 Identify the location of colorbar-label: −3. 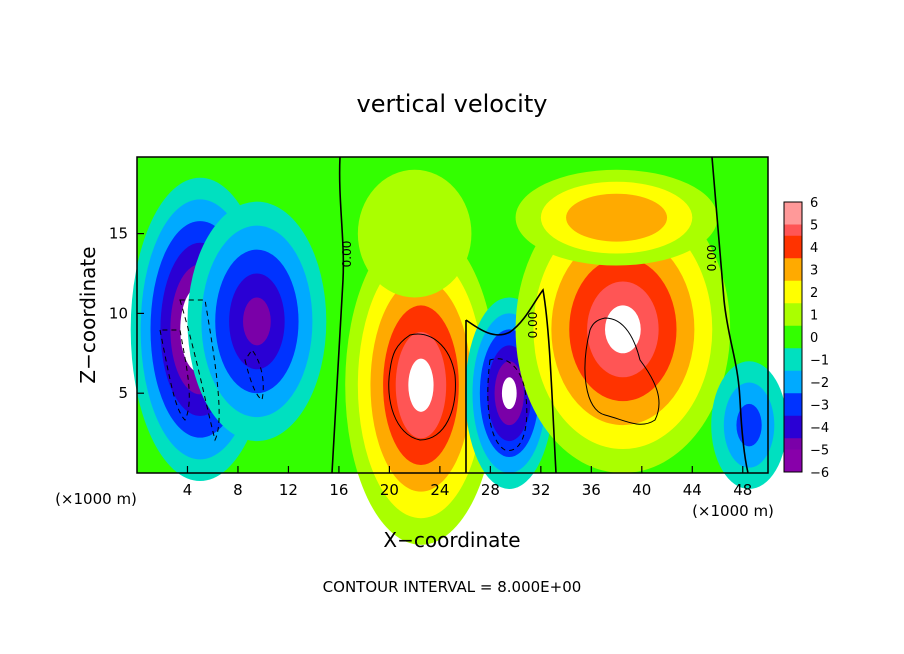
(819, 406).